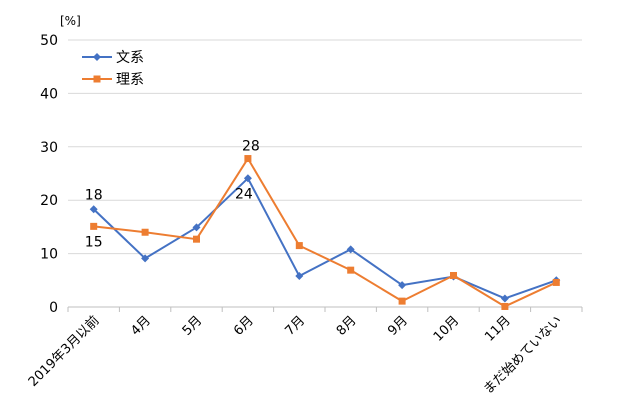 The height and width of the screenshot is (416, 626). What do you see at coordinates (251, 147) in the screenshot?
I see `data-label-series-1-3: 28` at bounding box center [251, 147].